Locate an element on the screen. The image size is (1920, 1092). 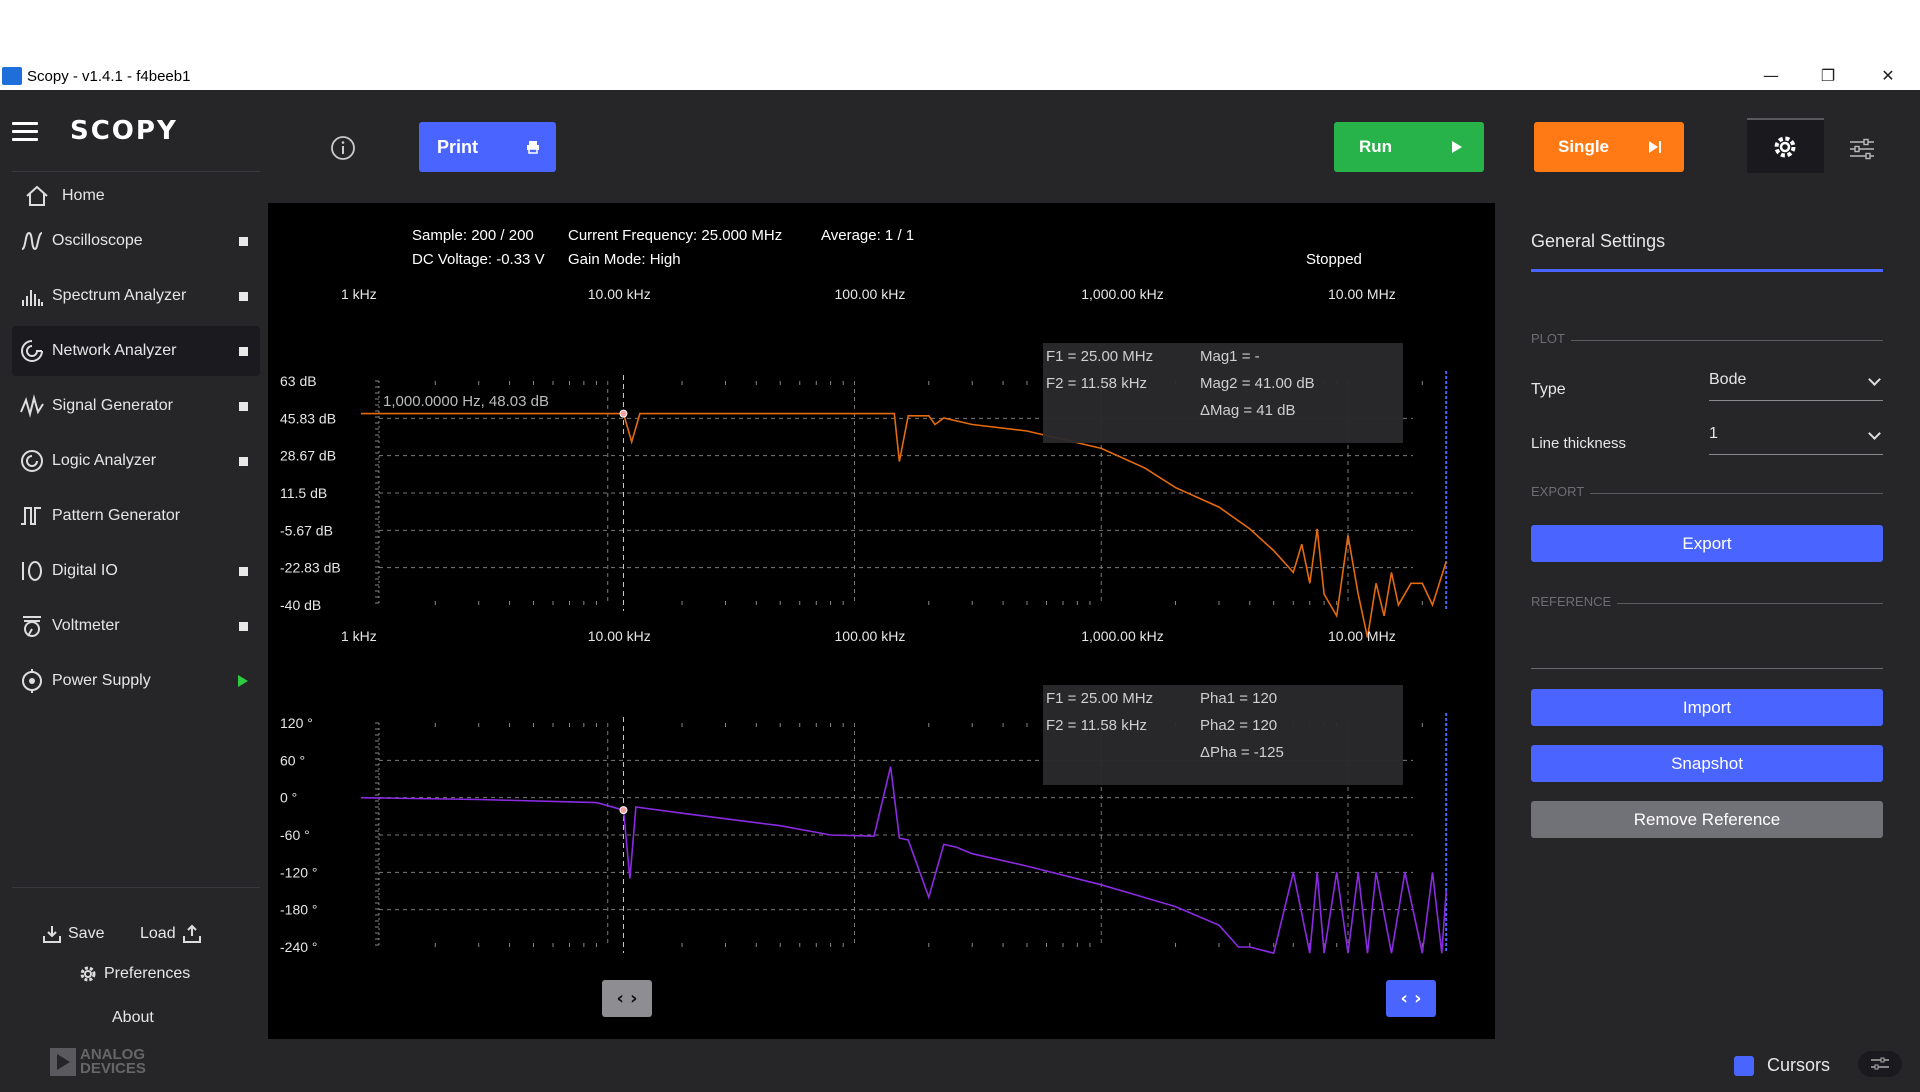
window-title: Scopy - v1.4.1 - f4beeb1 is located at coordinates (109, 76).